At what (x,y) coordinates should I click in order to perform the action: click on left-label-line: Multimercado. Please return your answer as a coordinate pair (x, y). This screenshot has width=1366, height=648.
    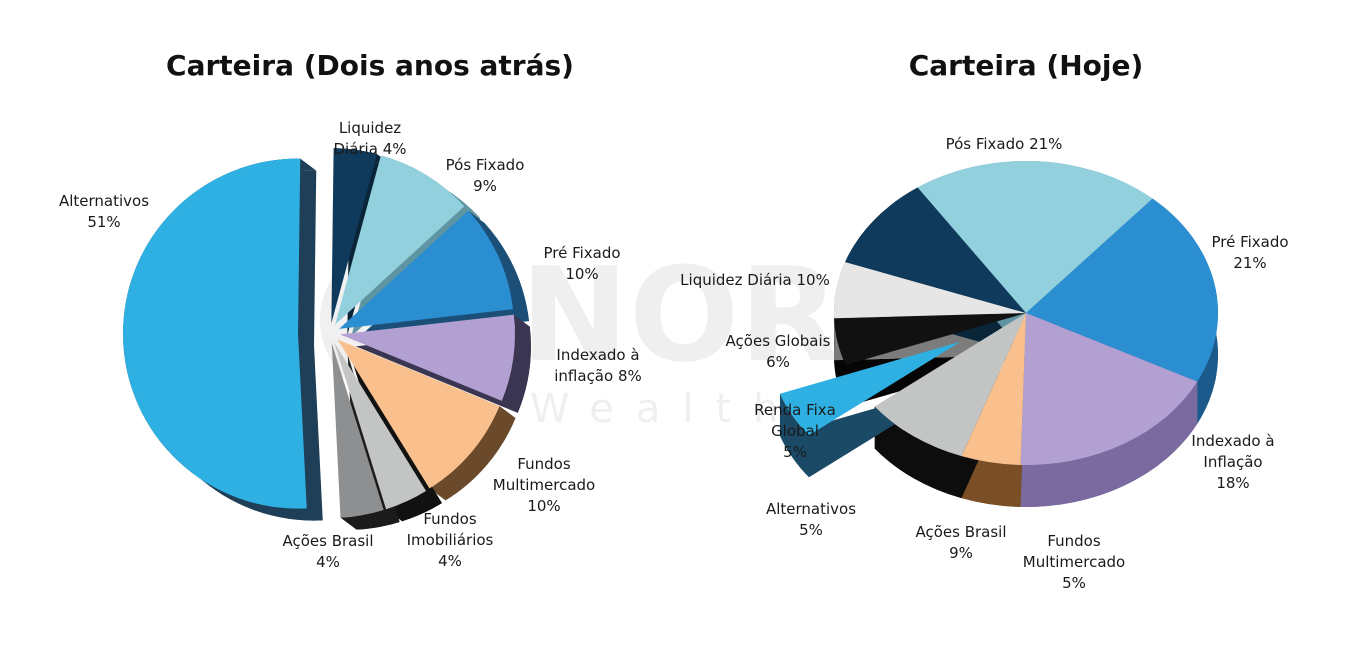
    Looking at the image, I should click on (544, 485).